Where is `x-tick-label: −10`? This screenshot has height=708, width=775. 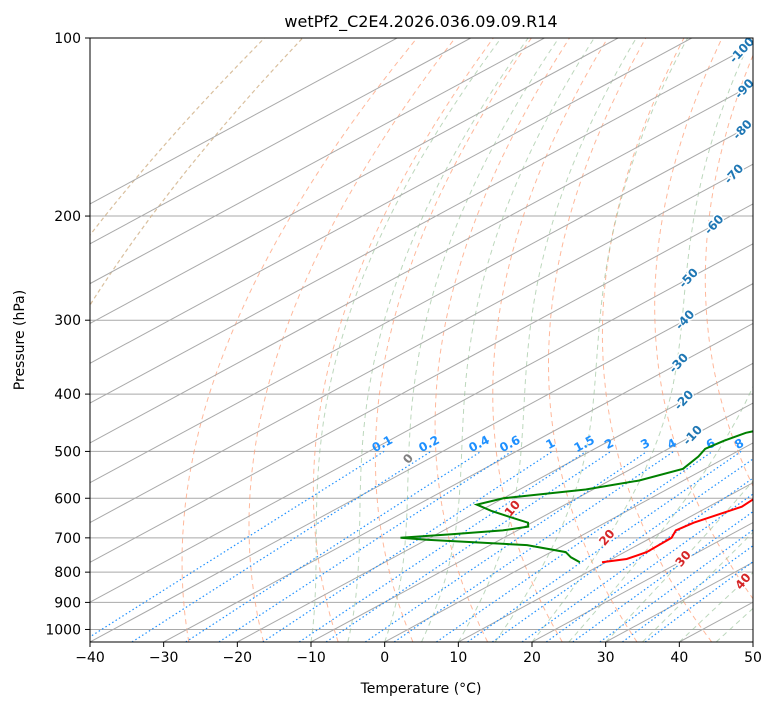 x-tick-label: −10 is located at coordinates (311, 658).